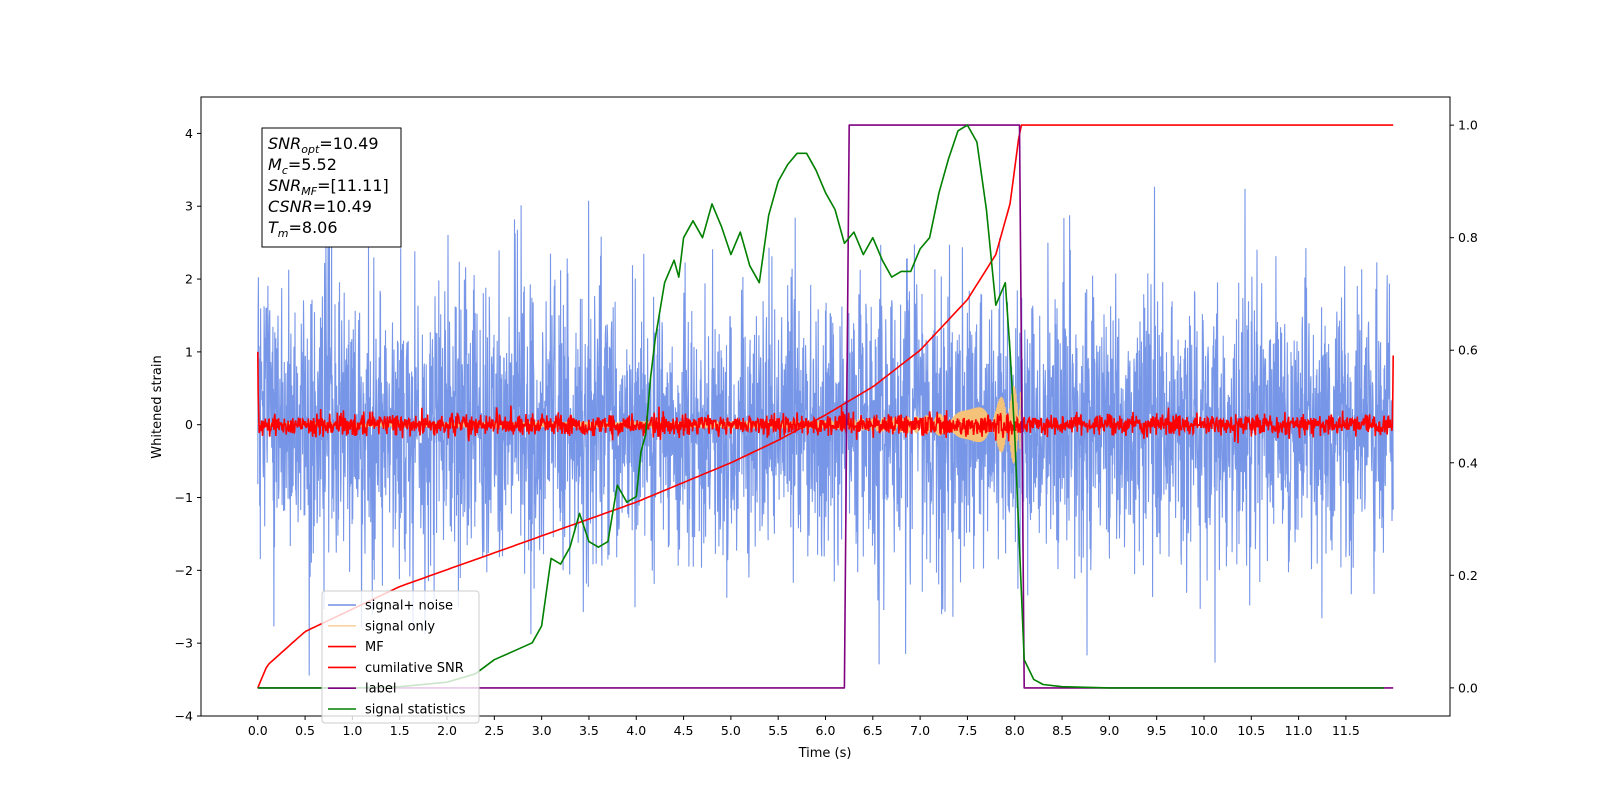 This screenshot has width=1600, height=800. What do you see at coordinates (1346, 730) in the screenshot?
I see `x-tick-label: 11.5` at bounding box center [1346, 730].